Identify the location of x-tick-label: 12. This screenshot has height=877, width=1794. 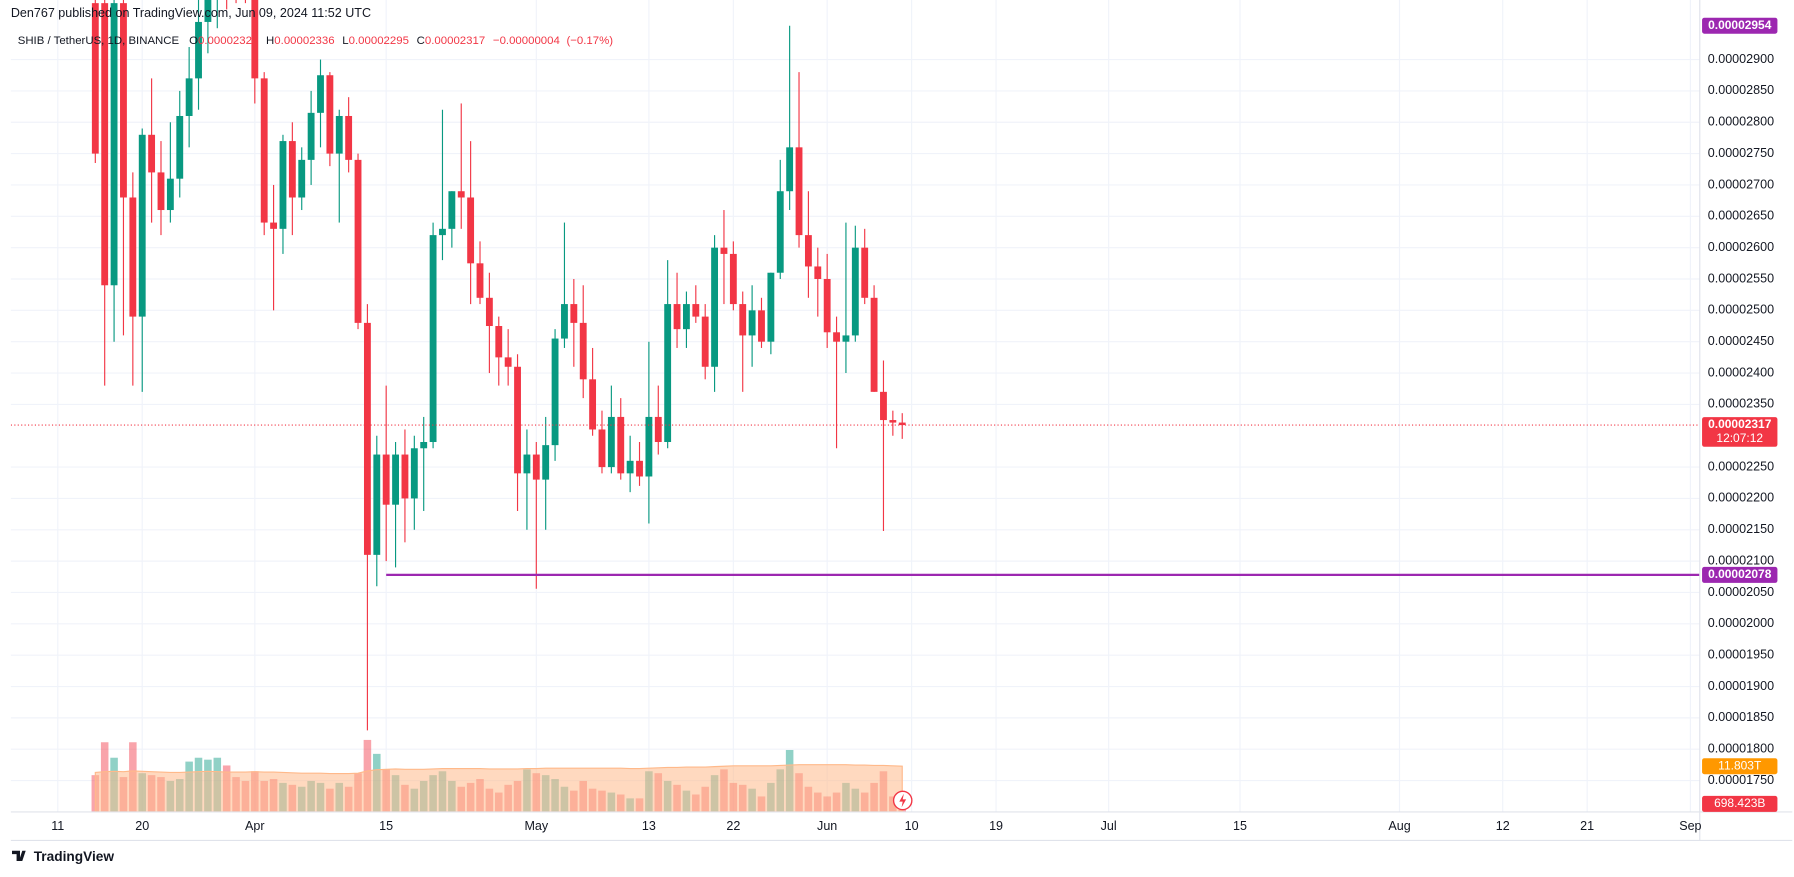
(1503, 826).